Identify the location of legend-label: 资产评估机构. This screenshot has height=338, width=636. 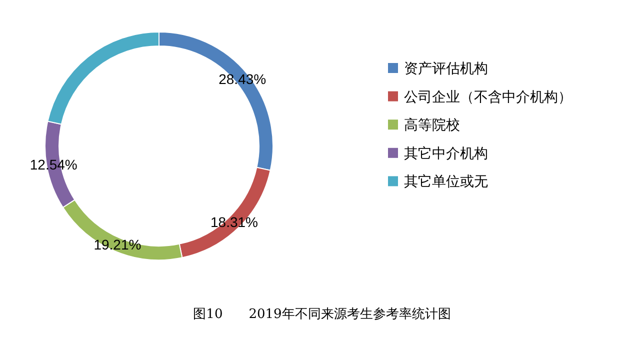
(446, 68).